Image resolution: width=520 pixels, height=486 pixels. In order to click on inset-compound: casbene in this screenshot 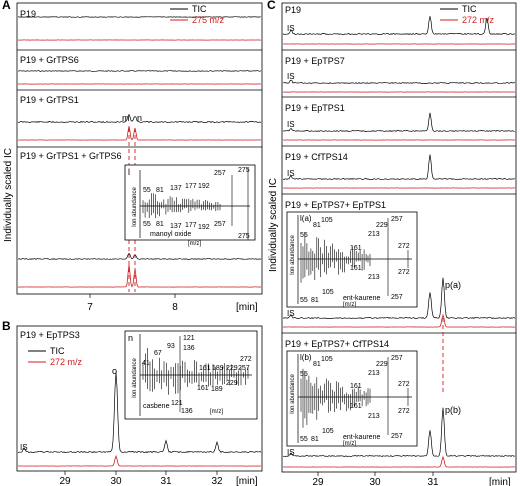, I will do `click(156, 406)`.